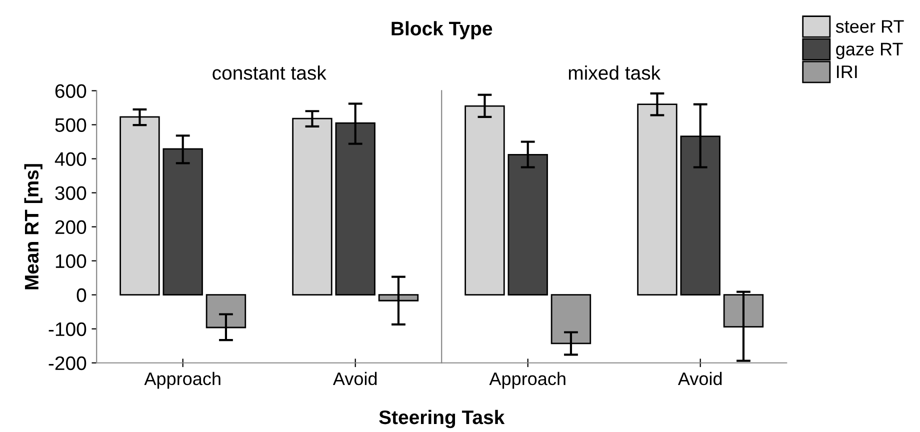  Describe the element at coordinates (614, 73) in the screenshot. I see `chart-subtitle: mixed task` at that location.